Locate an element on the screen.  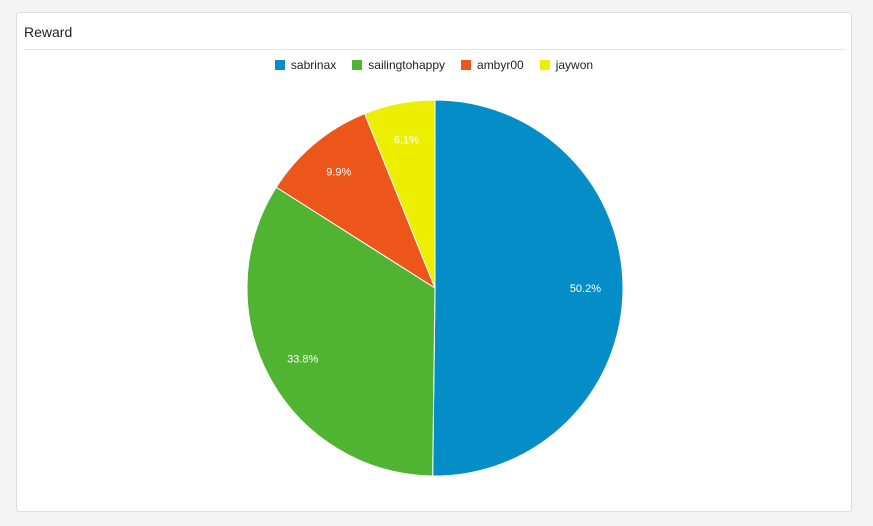
pie-slice-sailingtohappy is located at coordinates (341, 331).